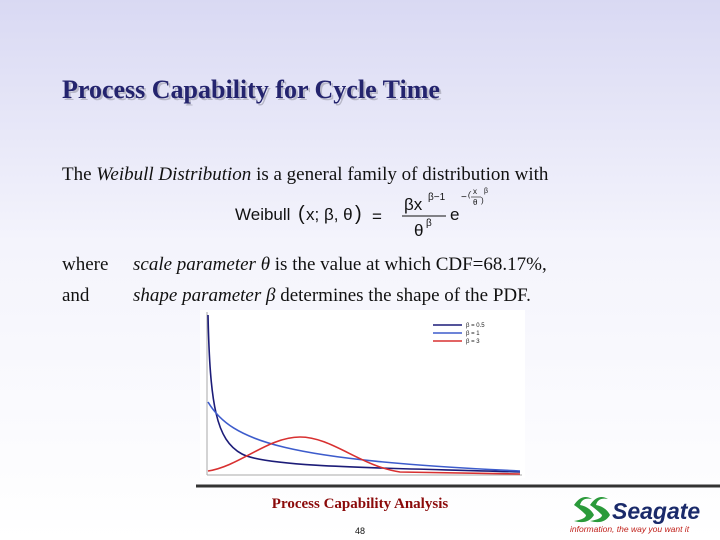  I want to click on title-shadow: Process Capability for Cycle Time, so click(253, 91).